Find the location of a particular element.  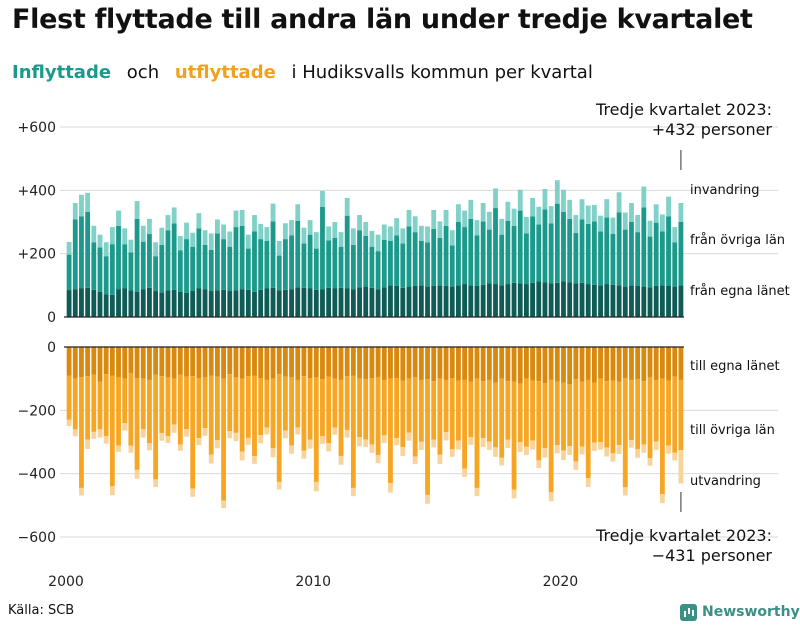

logo-chart-icon is located at coordinates (688, 612).